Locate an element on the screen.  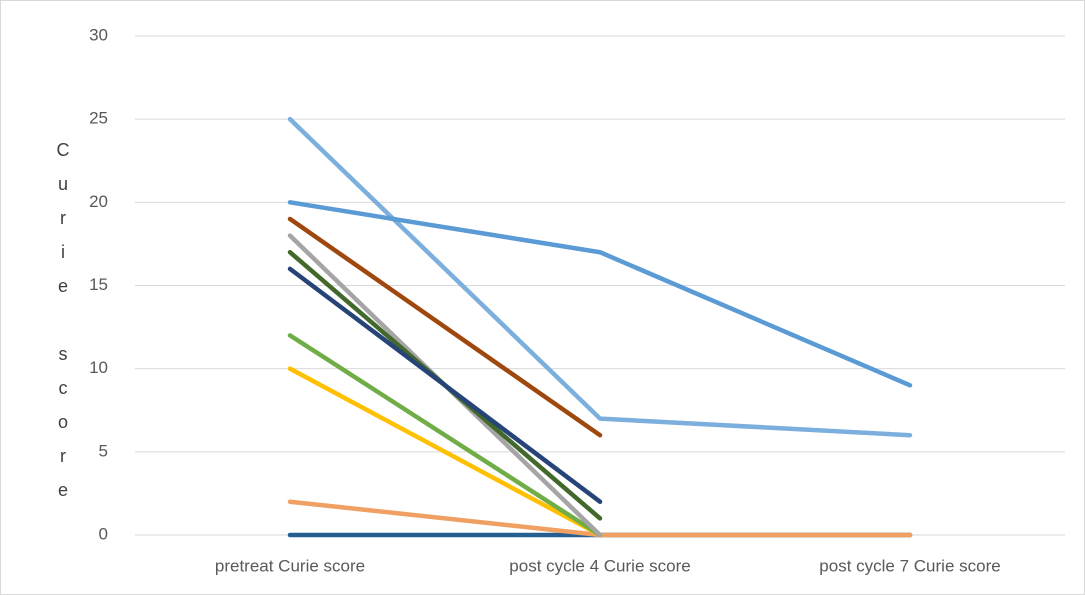
y-tick-label: 10 is located at coordinates (98, 367).